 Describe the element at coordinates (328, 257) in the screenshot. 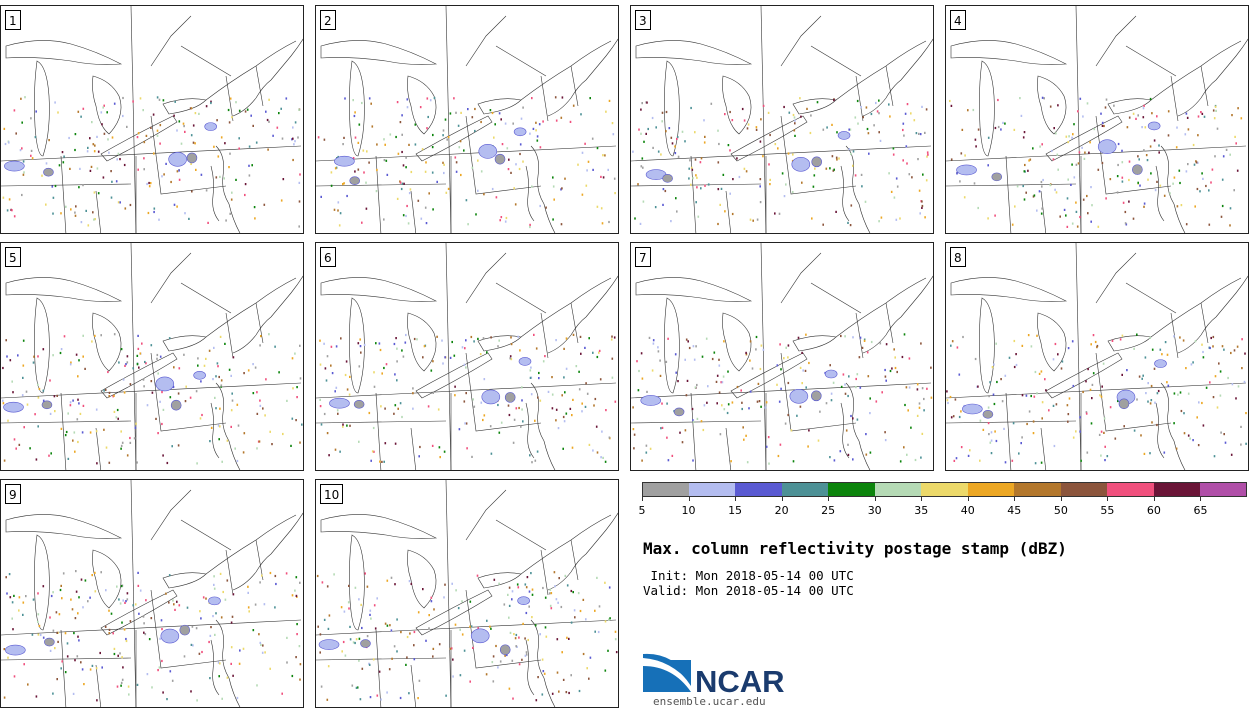

I see `member-number-label: 6` at that location.